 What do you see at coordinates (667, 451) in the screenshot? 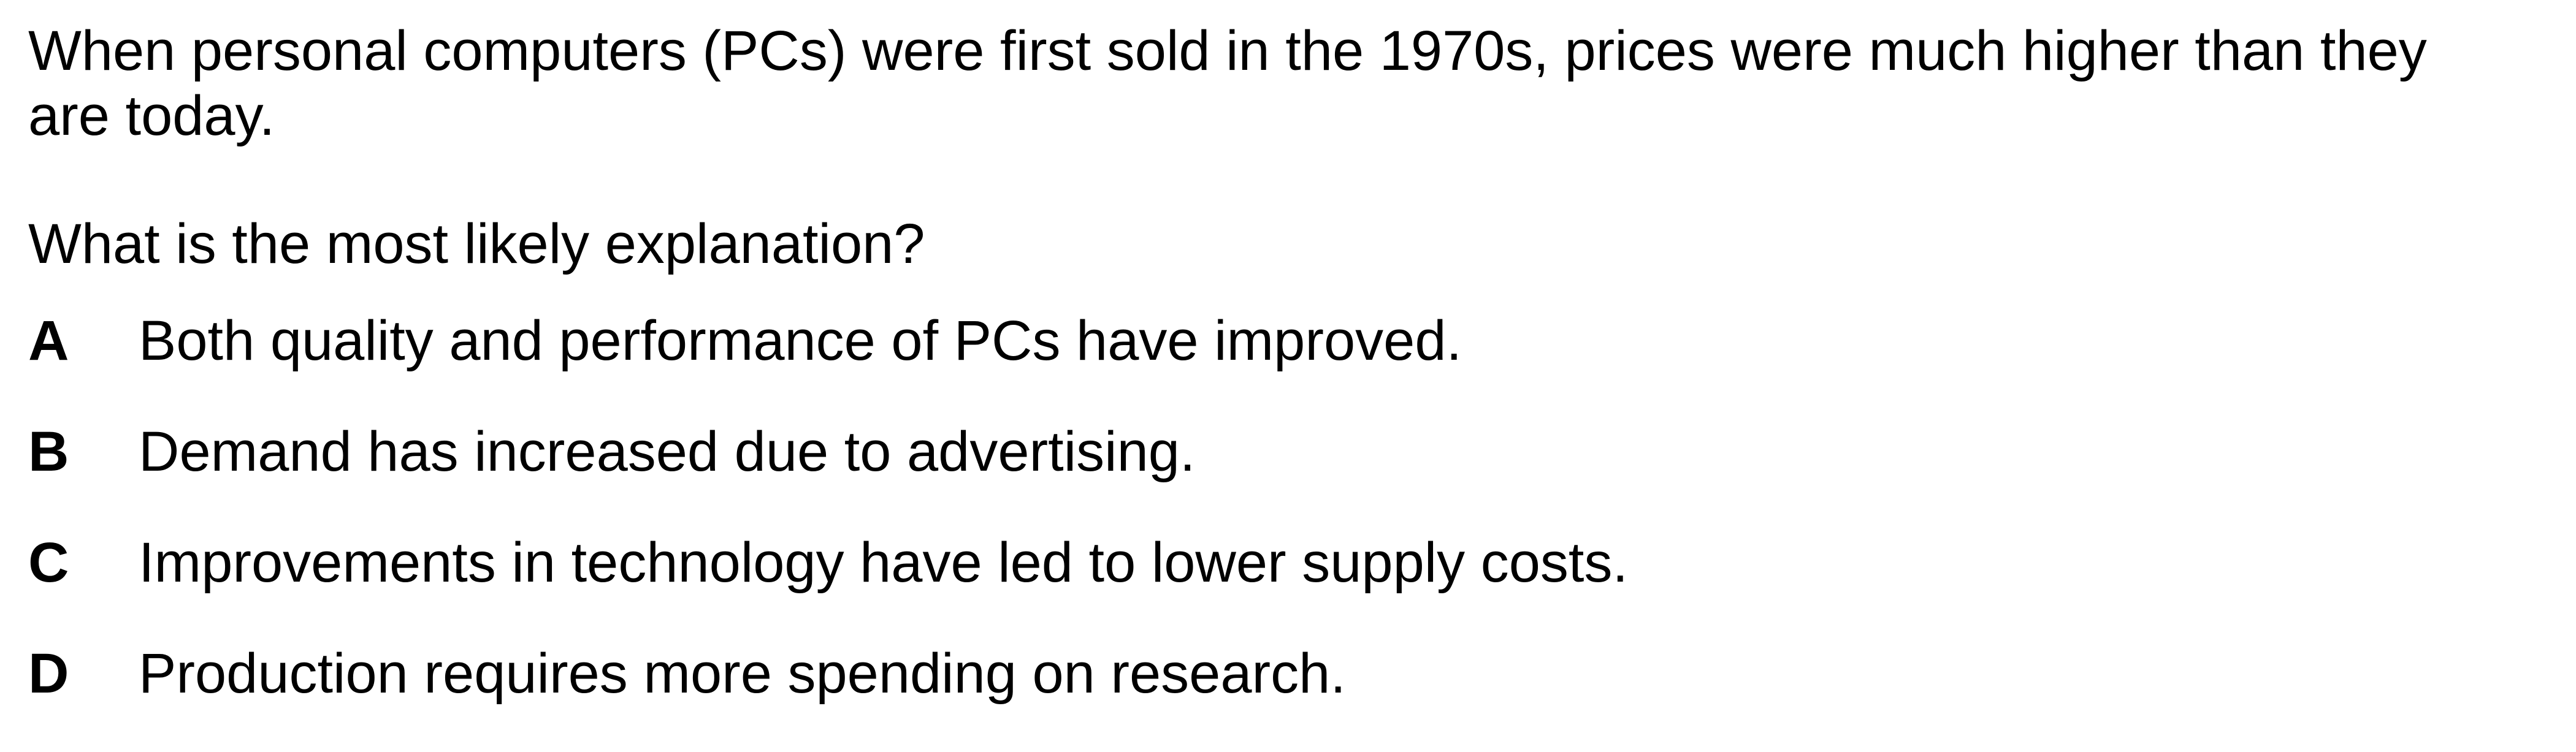
I see `option-text: Demand has increased due to advertising.` at bounding box center [667, 451].